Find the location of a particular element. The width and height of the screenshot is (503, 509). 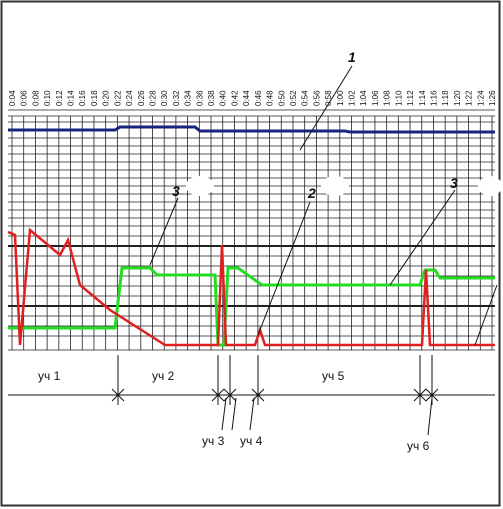

time-label: 1:12 is located at coordinates (410, 98).